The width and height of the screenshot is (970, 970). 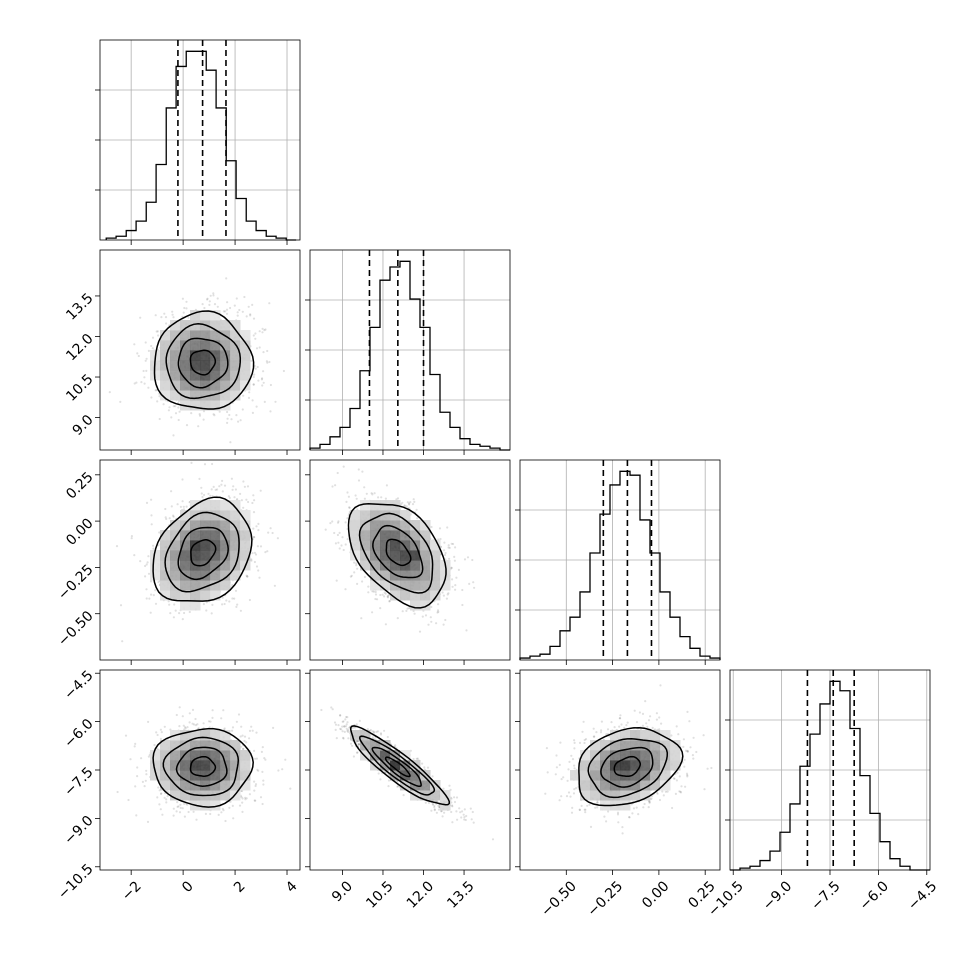 What do you see at coordinates (828, 772) in the screenshot?
I see `histogram-panel` at bounding box center [828, 772].